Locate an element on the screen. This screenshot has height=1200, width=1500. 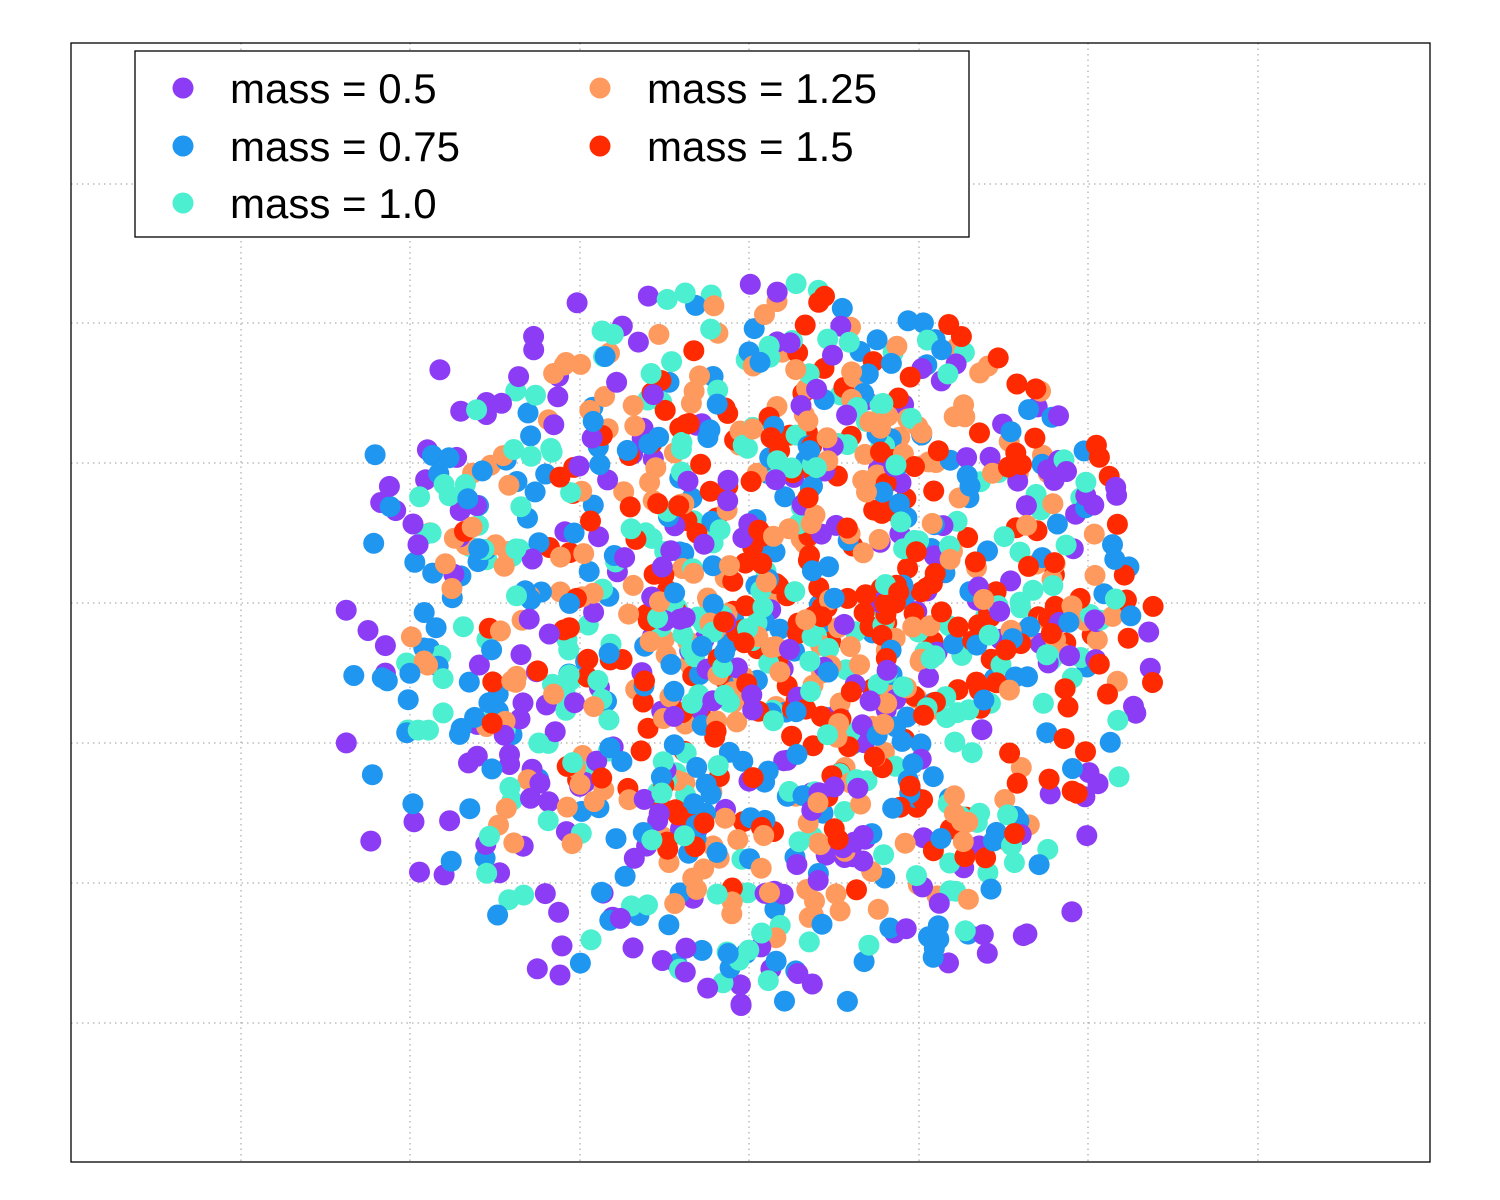
legend-item: mass = 0.5 is located at coordinates (304, 88).